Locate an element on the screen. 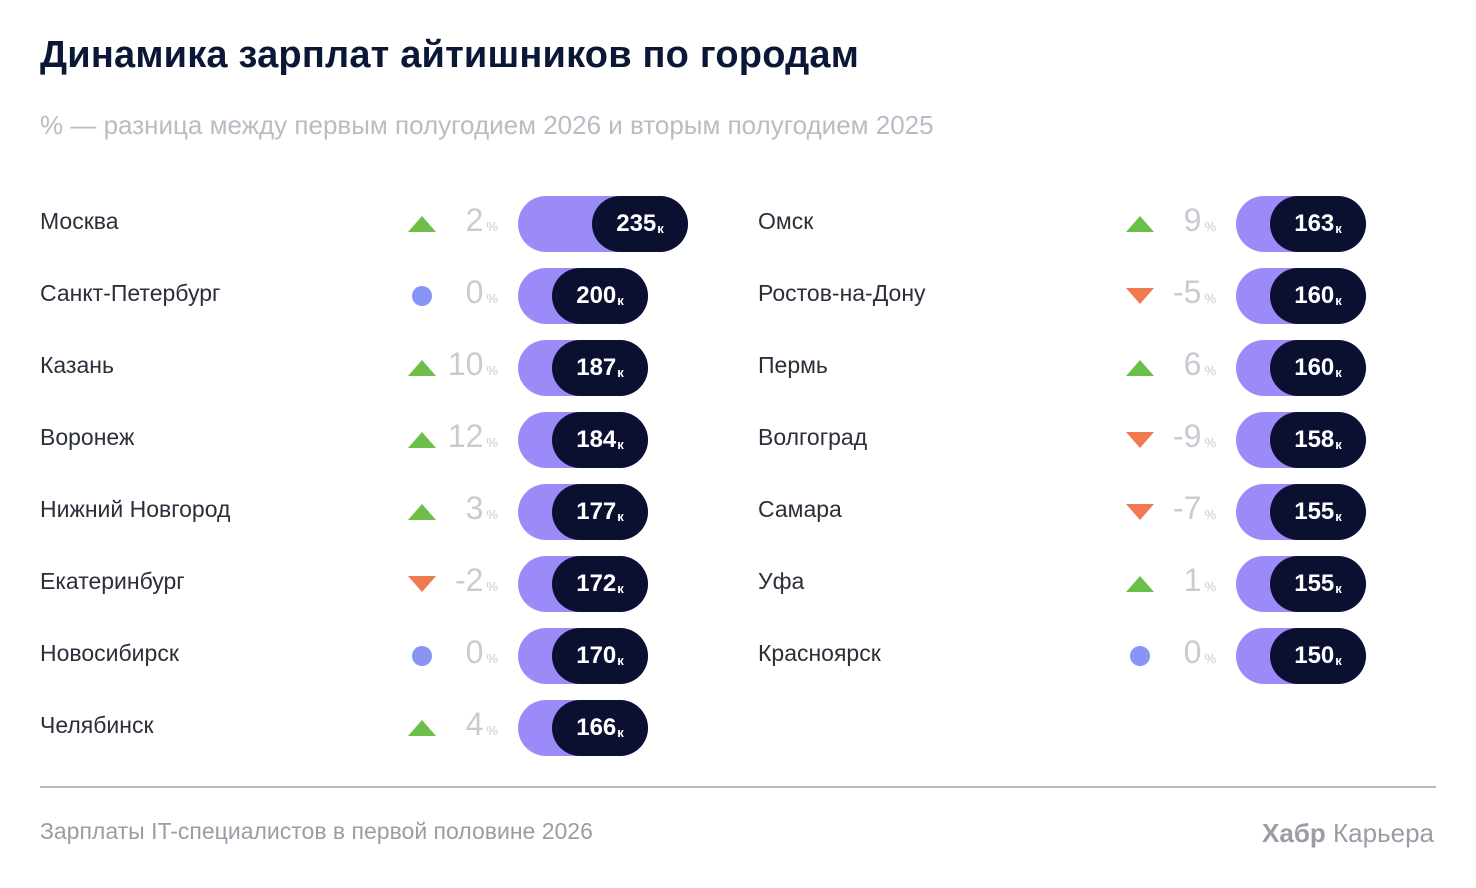 Image resolution: width=1476 pixels, height=888 pixels. salary-bar: 235 к is located at coordinates (603, 224).